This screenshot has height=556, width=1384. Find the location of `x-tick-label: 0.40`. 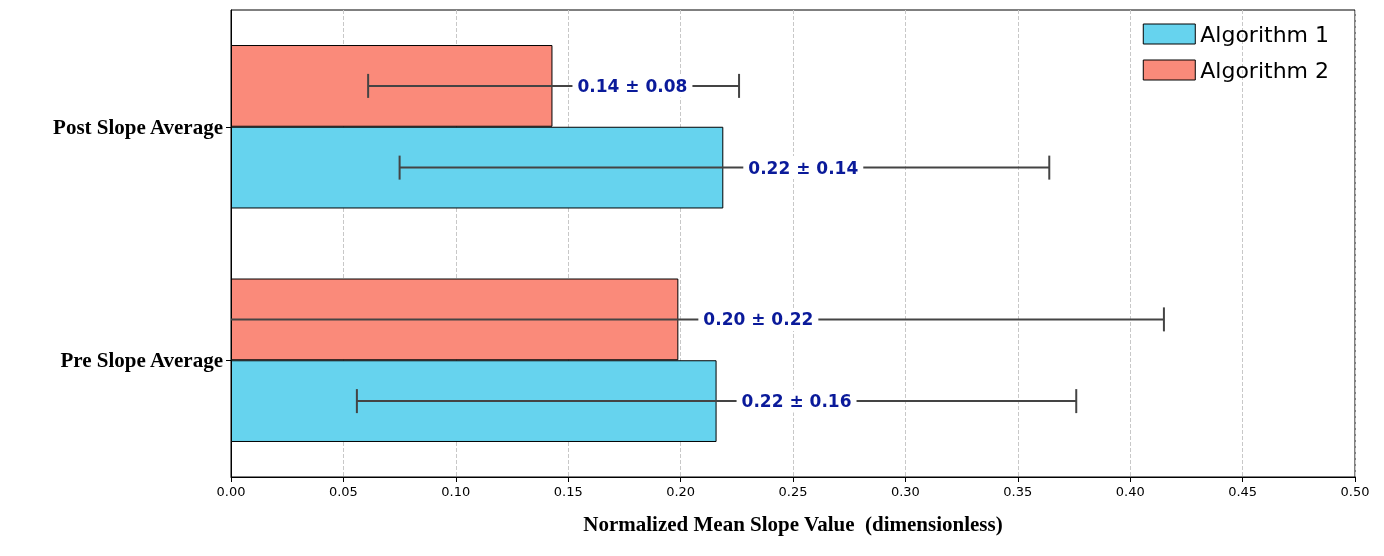

x-tick-label: 0.40 is located at coordinates (1130, 491).